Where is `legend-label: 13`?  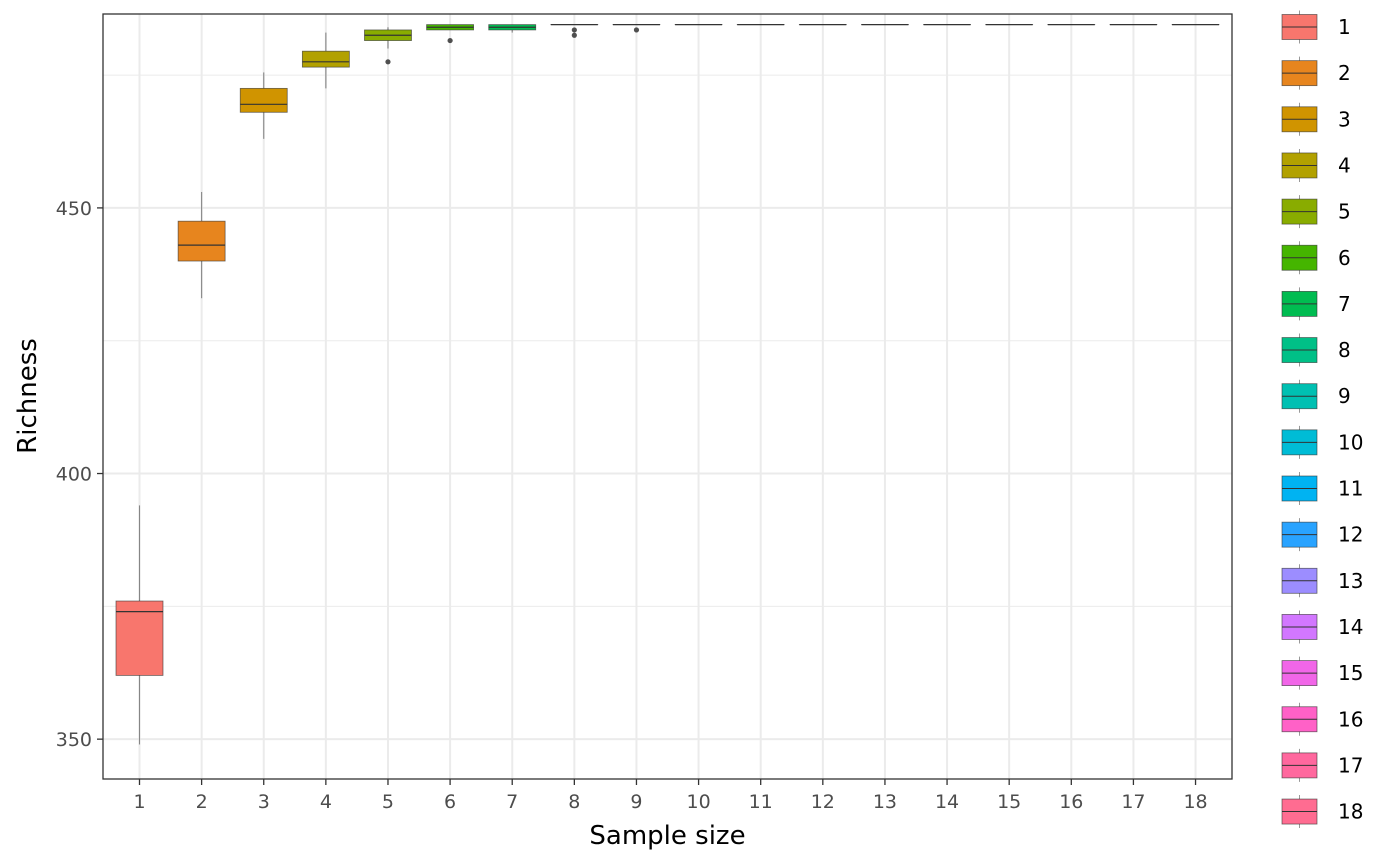
legend-label: 13 is located at coordinates (1350, 581).